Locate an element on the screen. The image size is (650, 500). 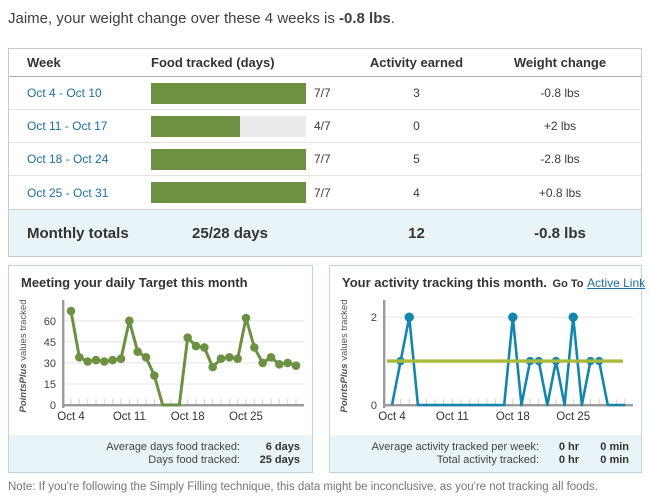
summary-weight-change: -0.8 lbs is located at coordinates (365, 18).